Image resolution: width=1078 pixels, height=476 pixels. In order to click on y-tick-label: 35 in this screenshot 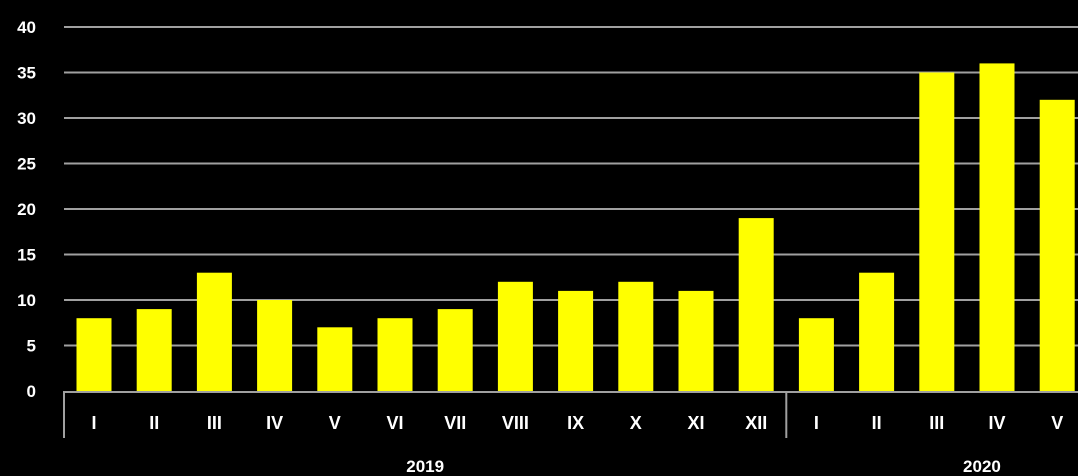, I will do `click(26, 73)`.